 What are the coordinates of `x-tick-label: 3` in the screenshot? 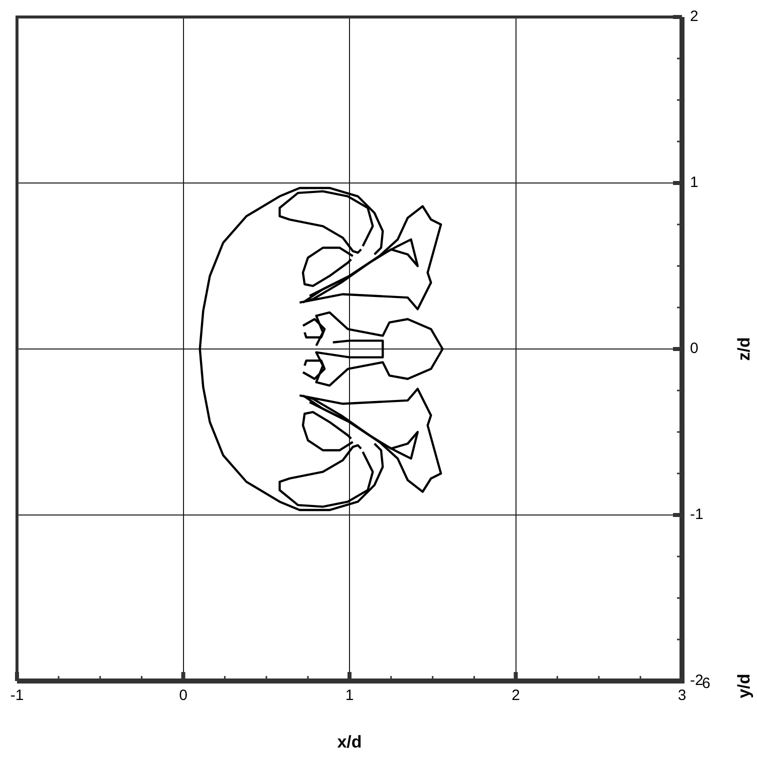 It's located at (682, 695).